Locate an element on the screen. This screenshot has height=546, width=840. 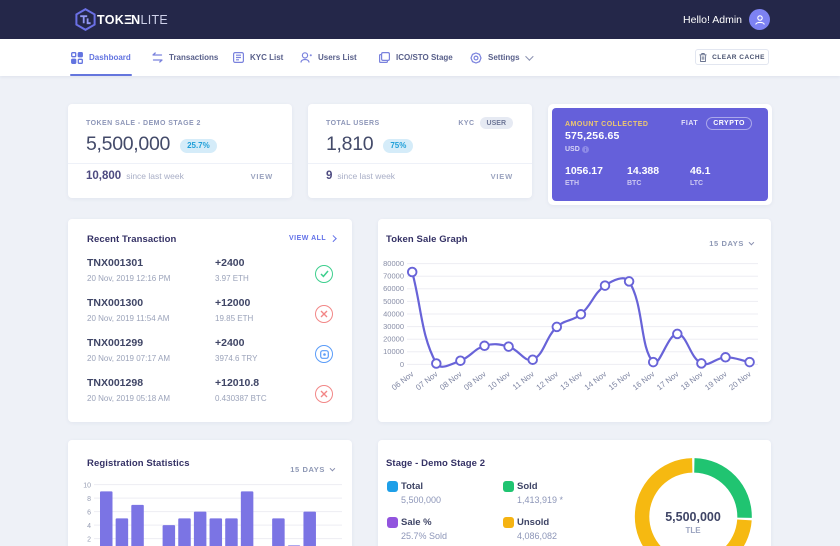
svg-text: 30000 is located at coordinates (393, 326).